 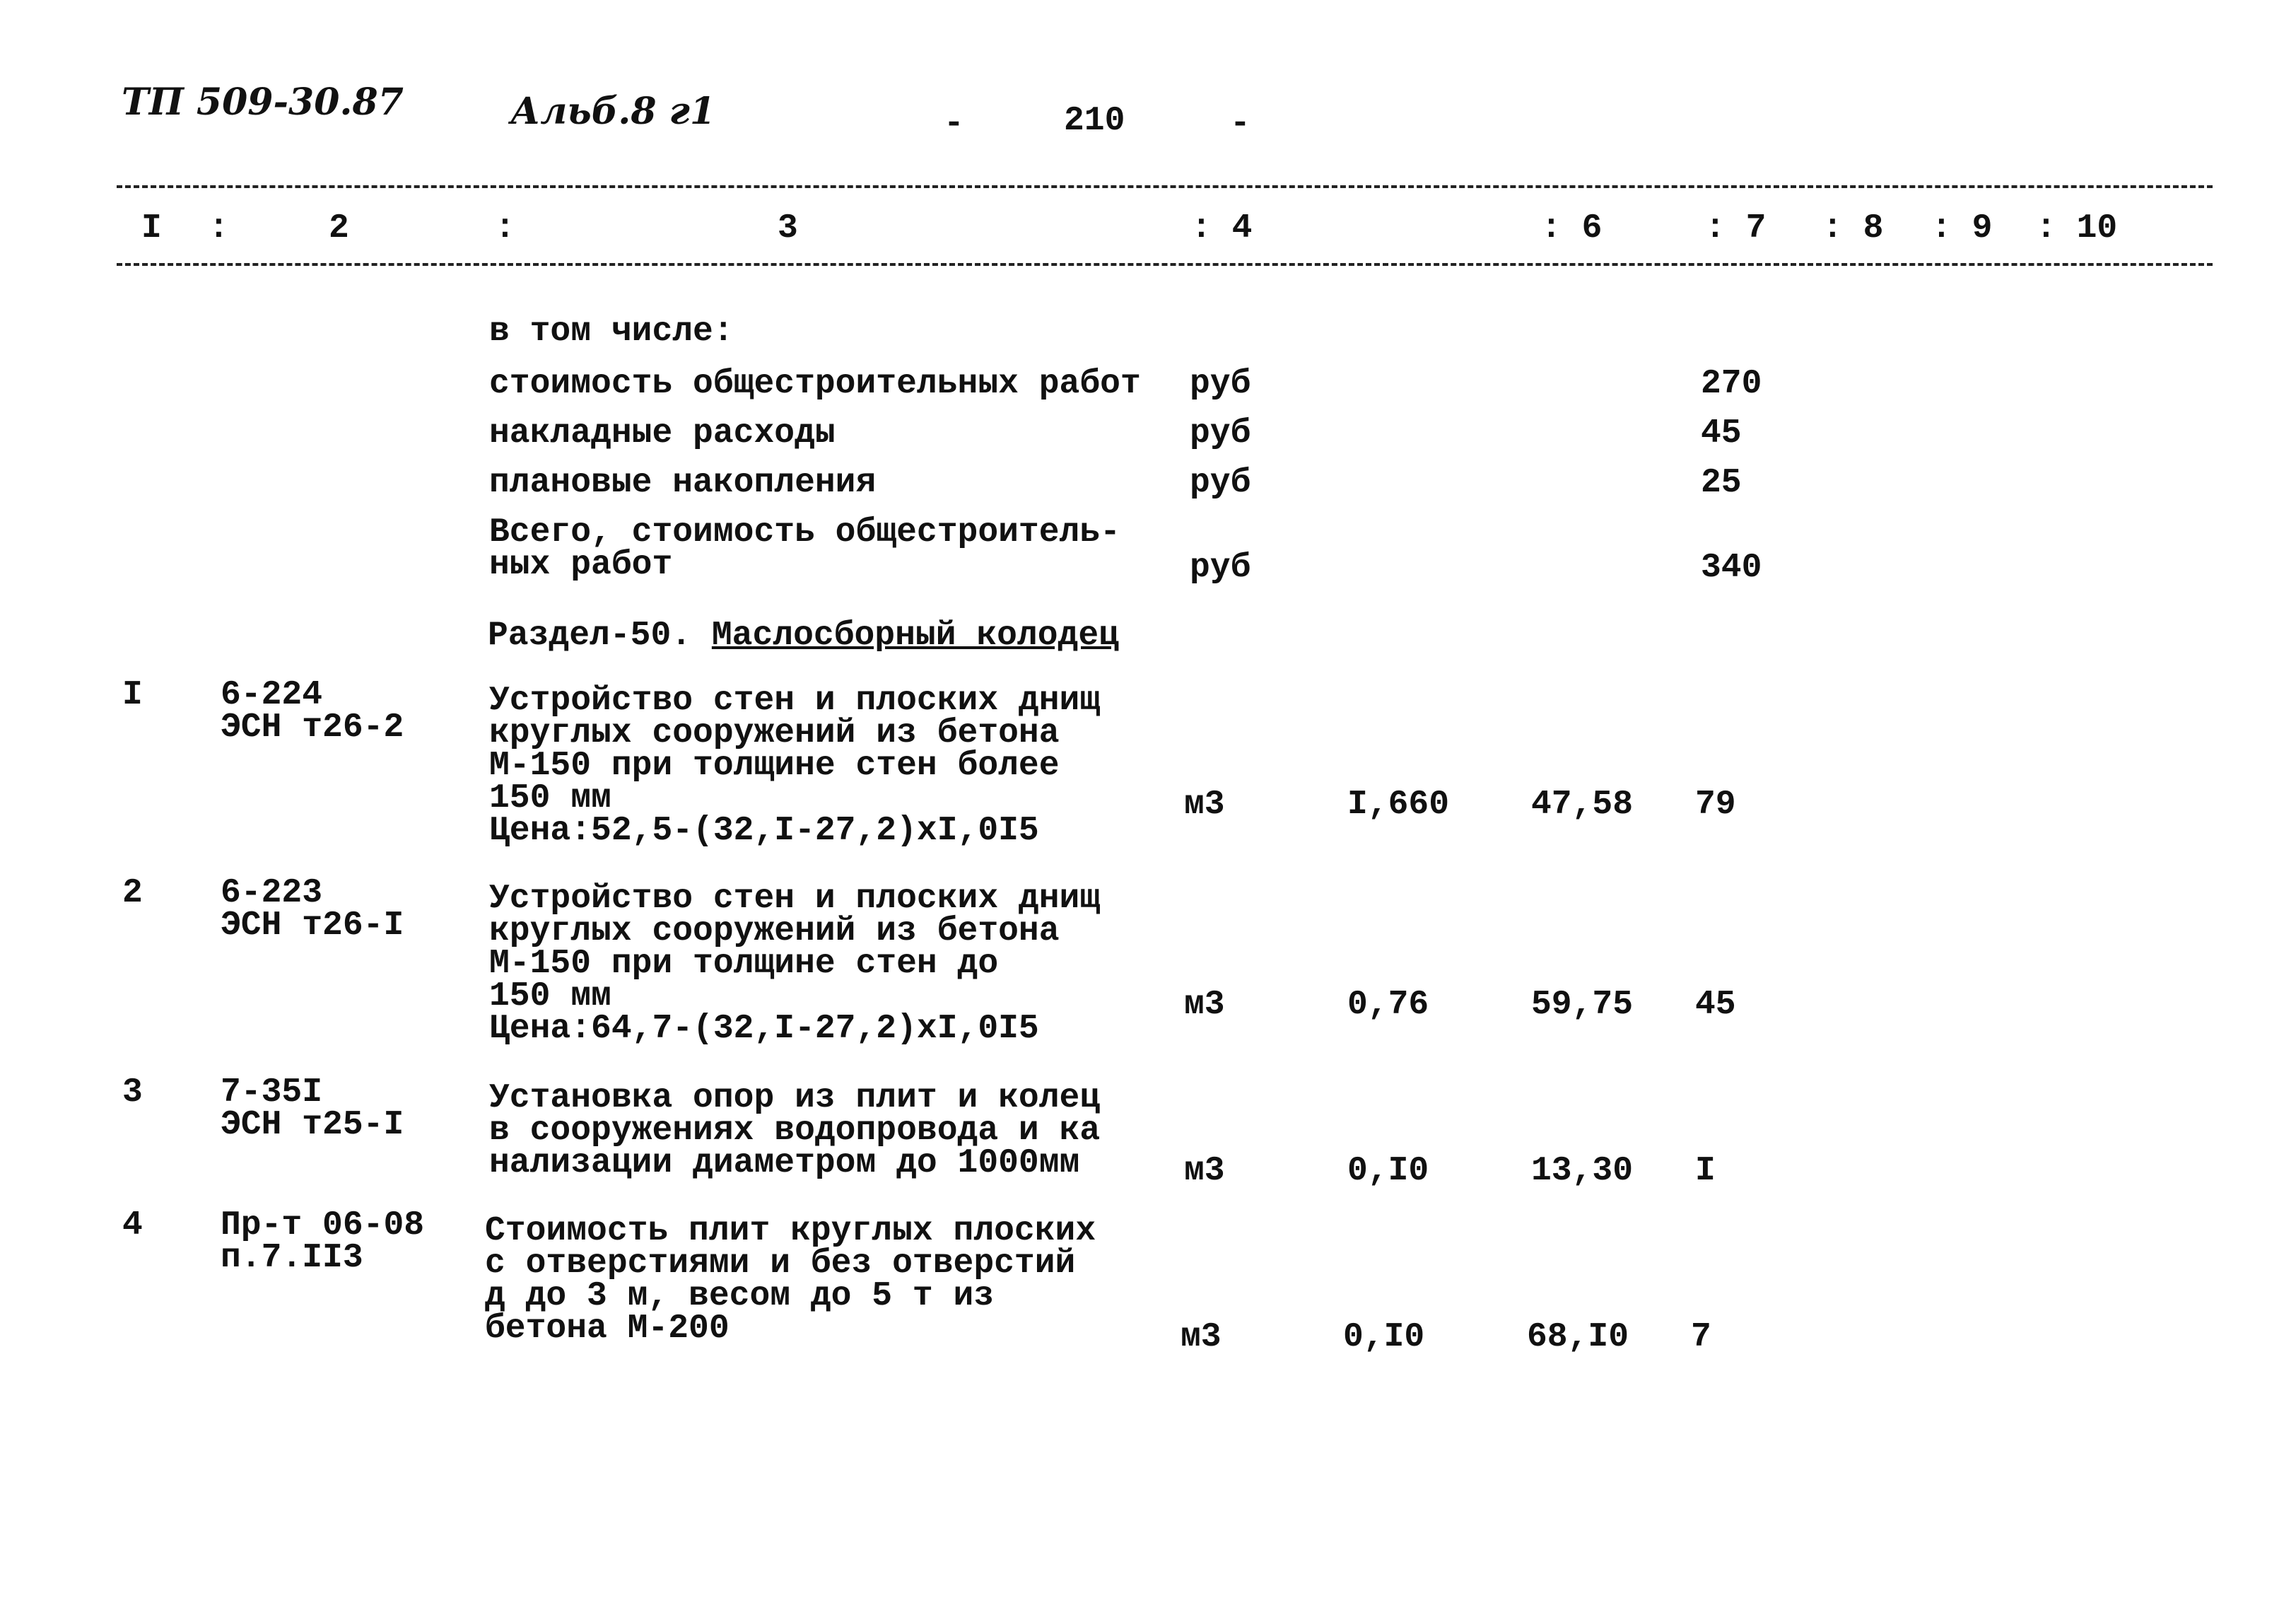 What do you see at coordinates (1165, 187) in the screenshot?
I see `header-rule-top` at bounding box center [1165, 187].